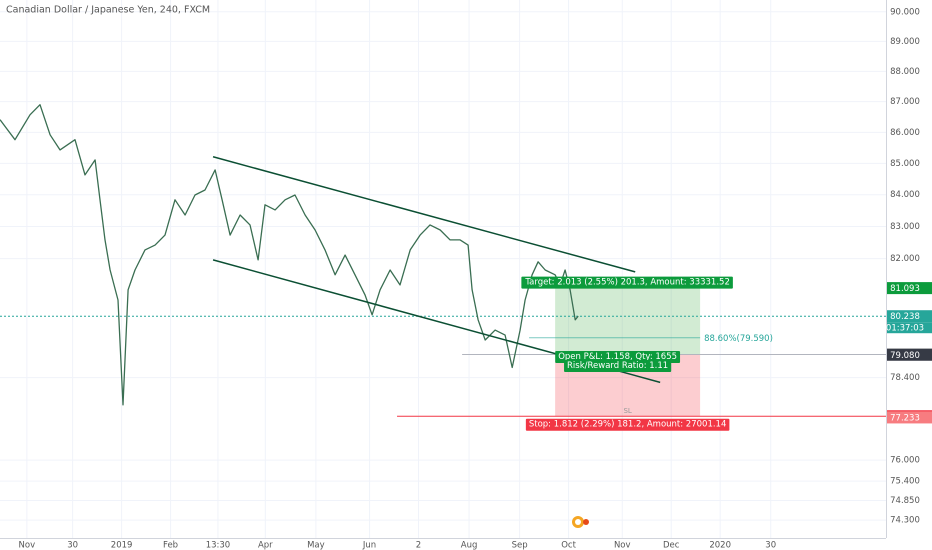 The height and width of the screenshot is (550, 932). I want to click on price-label: 80.238, so click(905, 317).